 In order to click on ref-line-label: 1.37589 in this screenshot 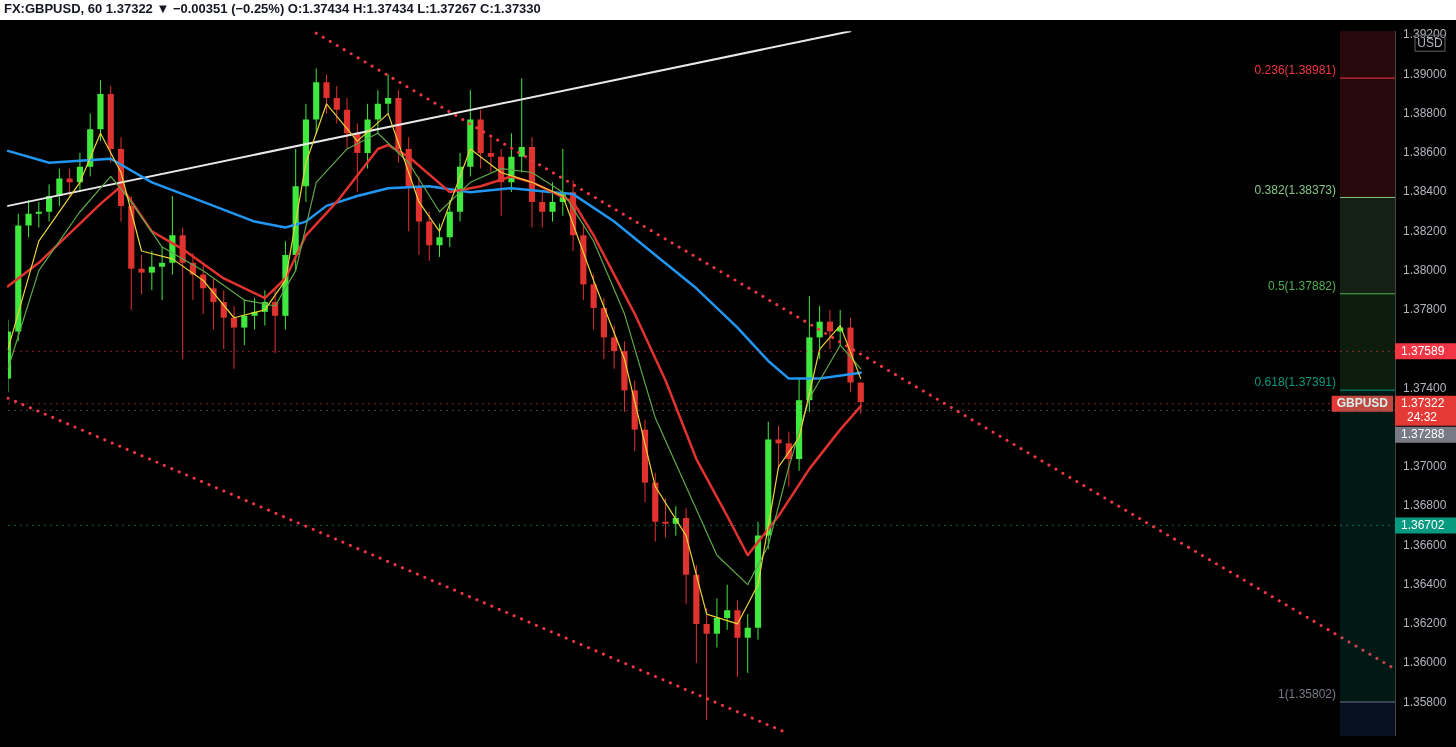, I will do `click(1423, 350)`.